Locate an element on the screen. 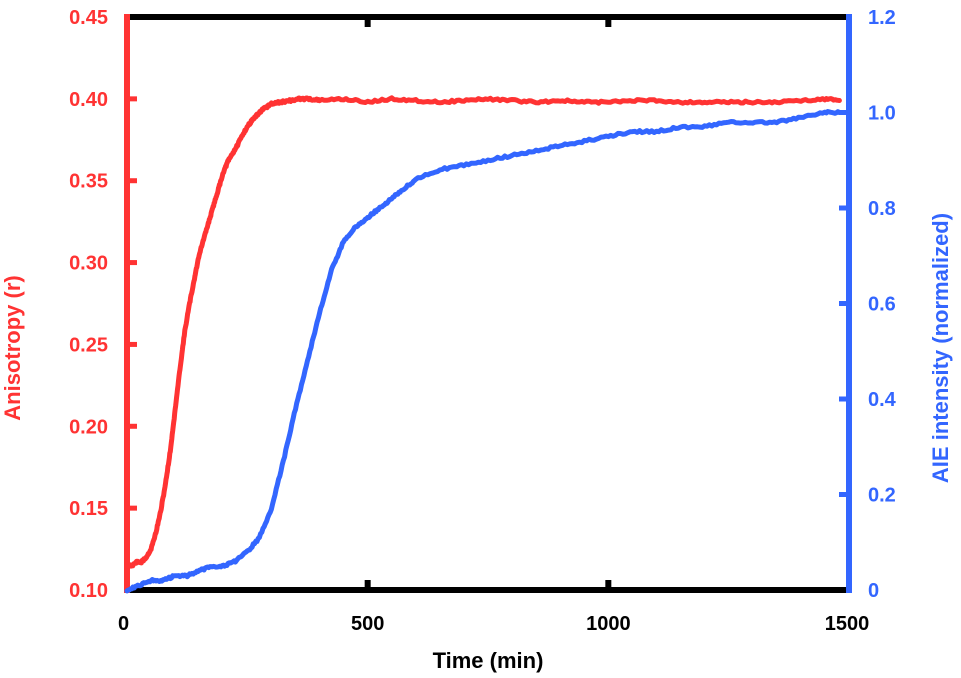  x-tick-label: 1500 is located at coordinates (847, 624).